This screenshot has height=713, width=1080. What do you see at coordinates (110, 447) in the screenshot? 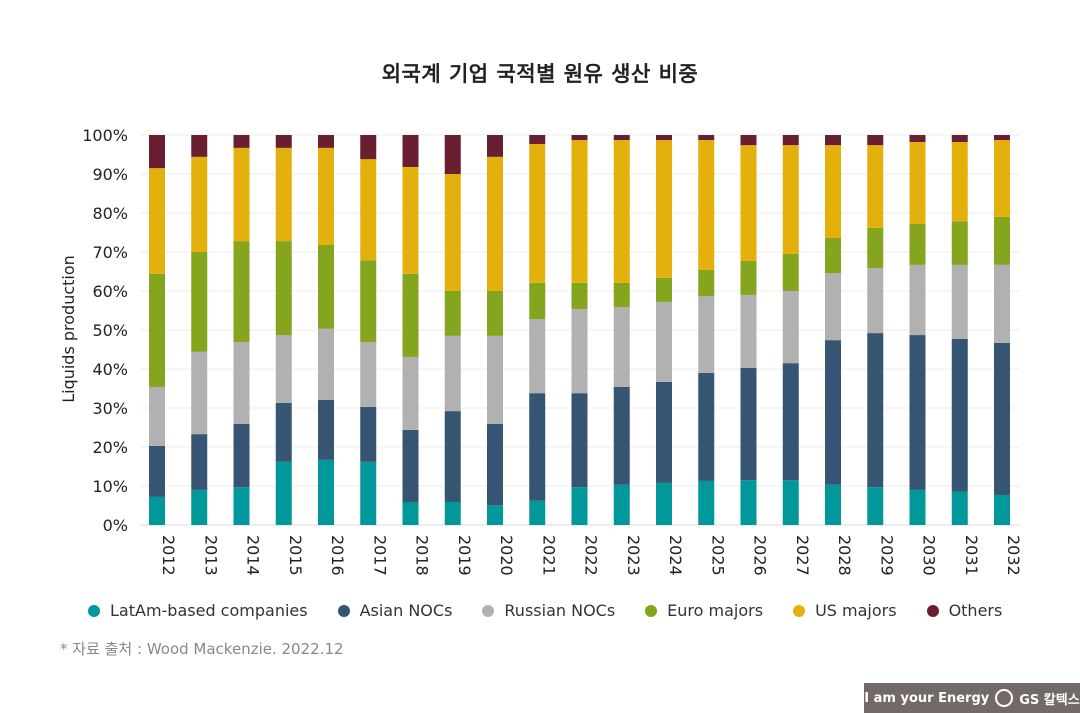
I see `y-tick-label: 20%` at bounding box center [110, 447].